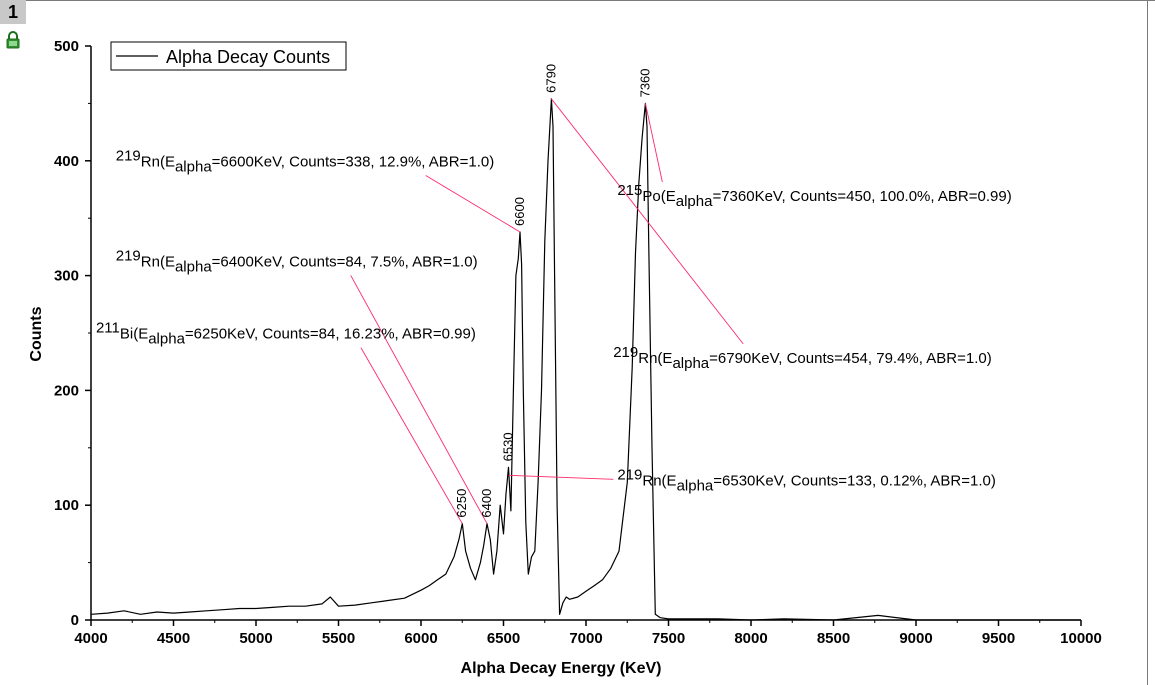 This screenshot has width=1155, height=685. I want to click on x-tick-label: 7500, so click(668, 638).